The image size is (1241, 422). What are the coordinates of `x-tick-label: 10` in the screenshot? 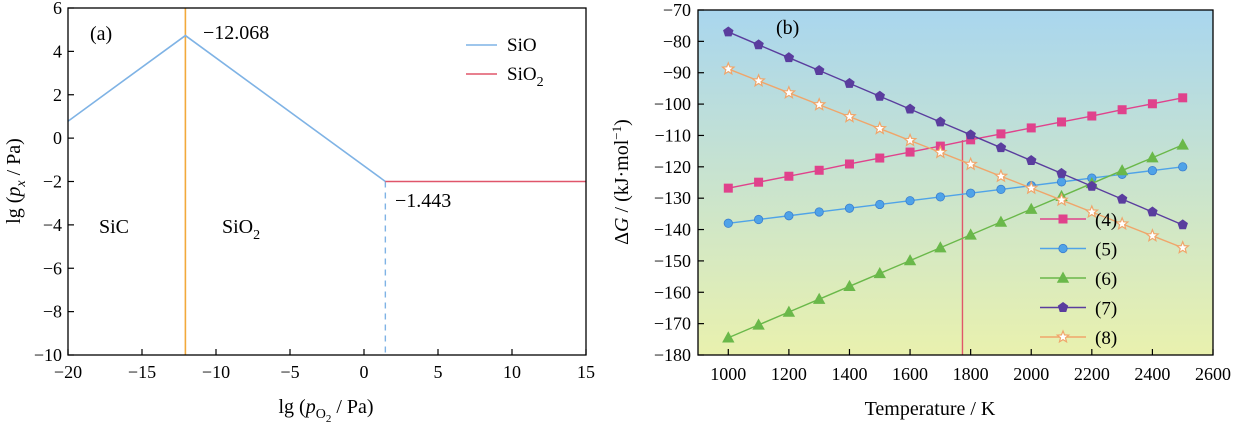 It's located at (512, 372).